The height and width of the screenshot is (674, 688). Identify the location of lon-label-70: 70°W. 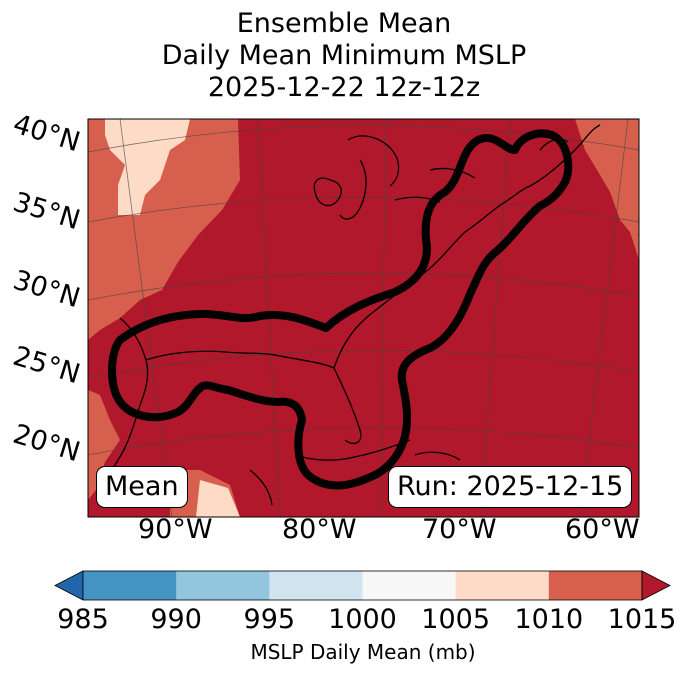
(459, 529).